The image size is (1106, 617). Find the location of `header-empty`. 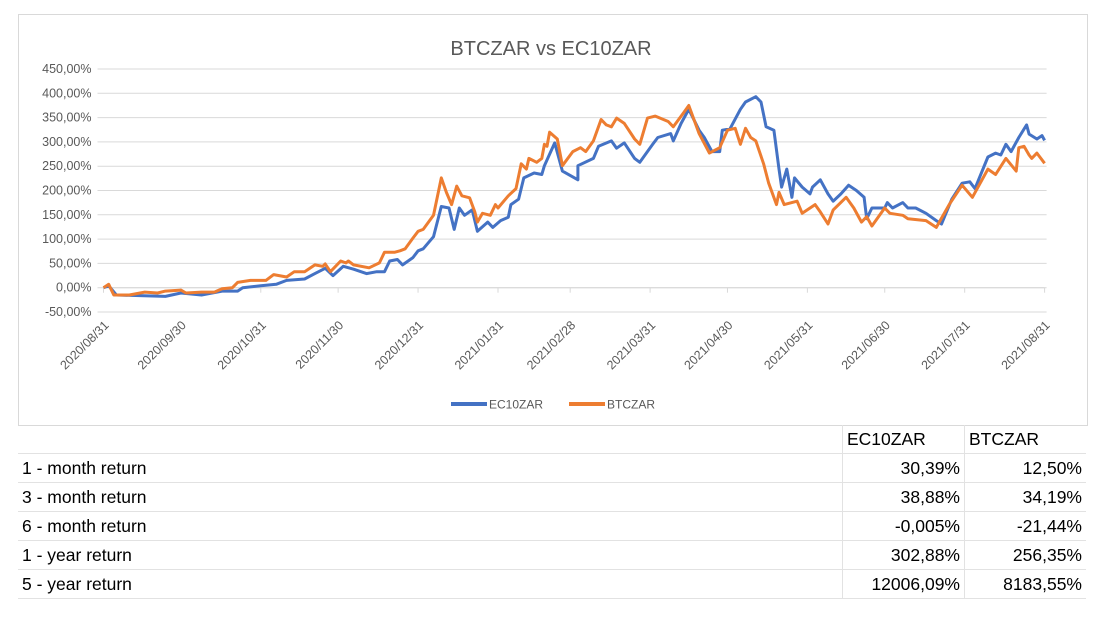

header-empty is located at coordinates (430, 439).